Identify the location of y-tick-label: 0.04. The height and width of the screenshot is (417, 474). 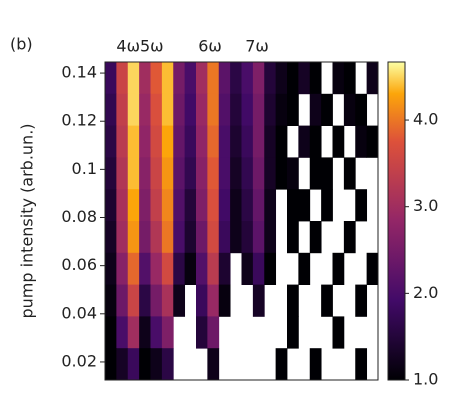
(79, 312).